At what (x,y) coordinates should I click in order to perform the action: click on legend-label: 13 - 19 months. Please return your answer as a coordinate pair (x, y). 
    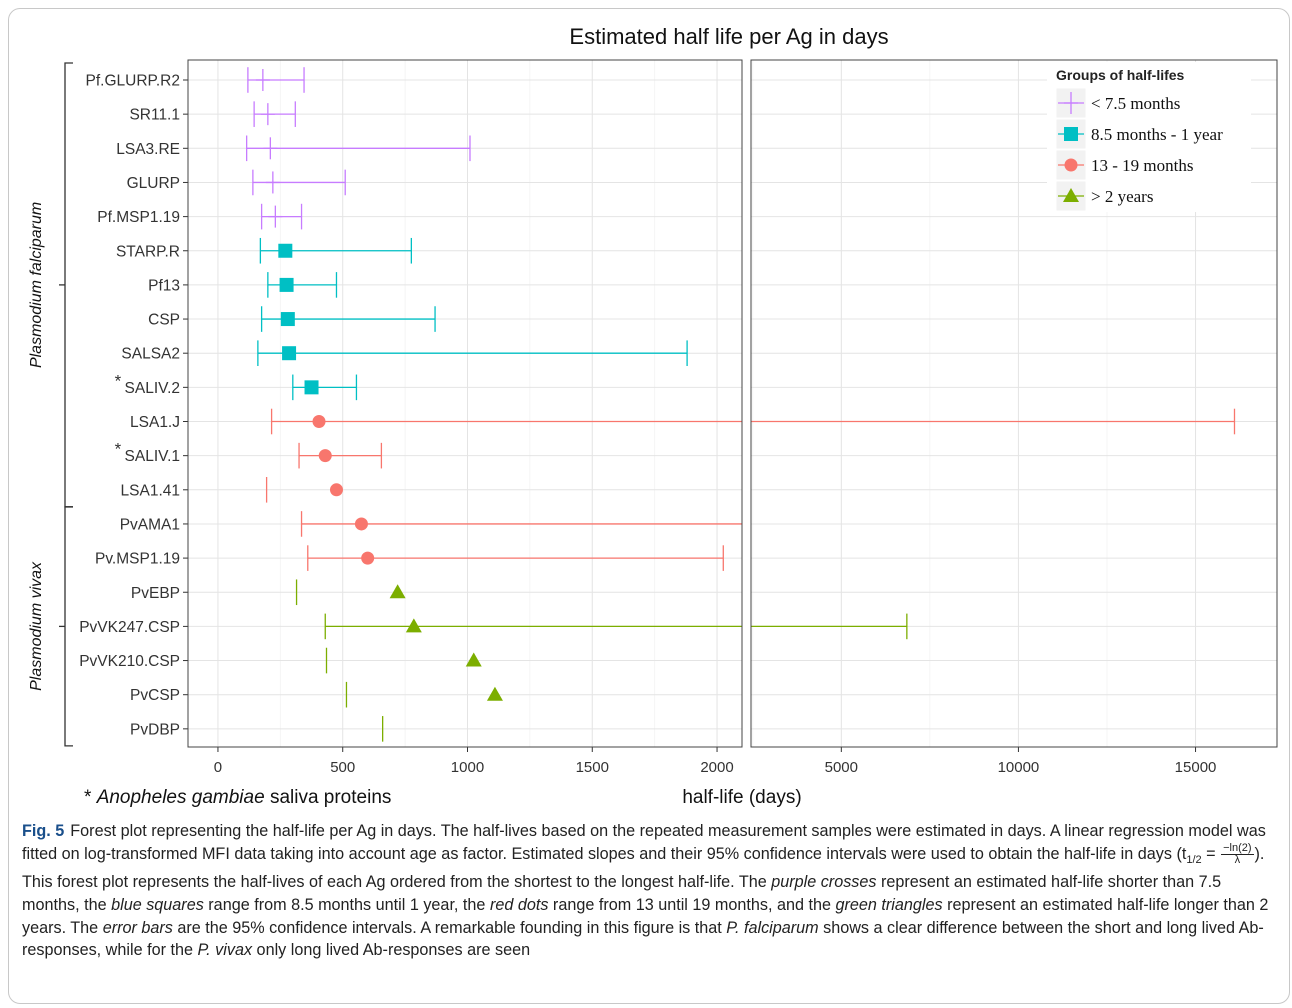
    Looking at the image, I should click on (1142, 165).